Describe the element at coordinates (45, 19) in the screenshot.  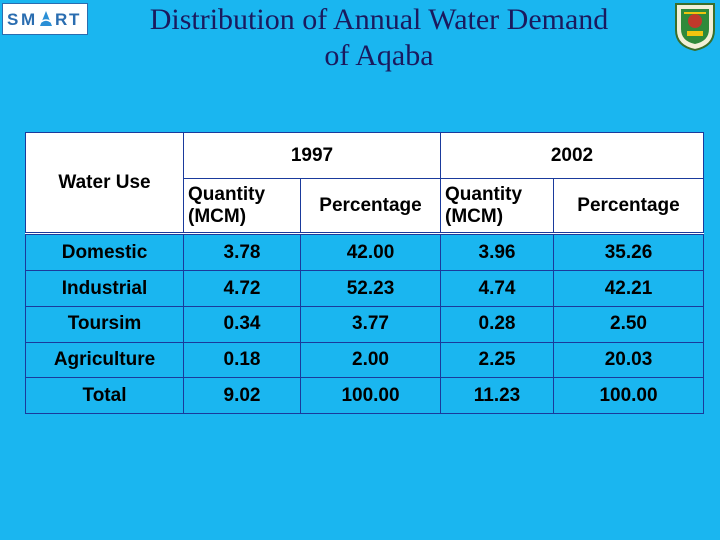
I see `smart-logo: S M R T` at that location.